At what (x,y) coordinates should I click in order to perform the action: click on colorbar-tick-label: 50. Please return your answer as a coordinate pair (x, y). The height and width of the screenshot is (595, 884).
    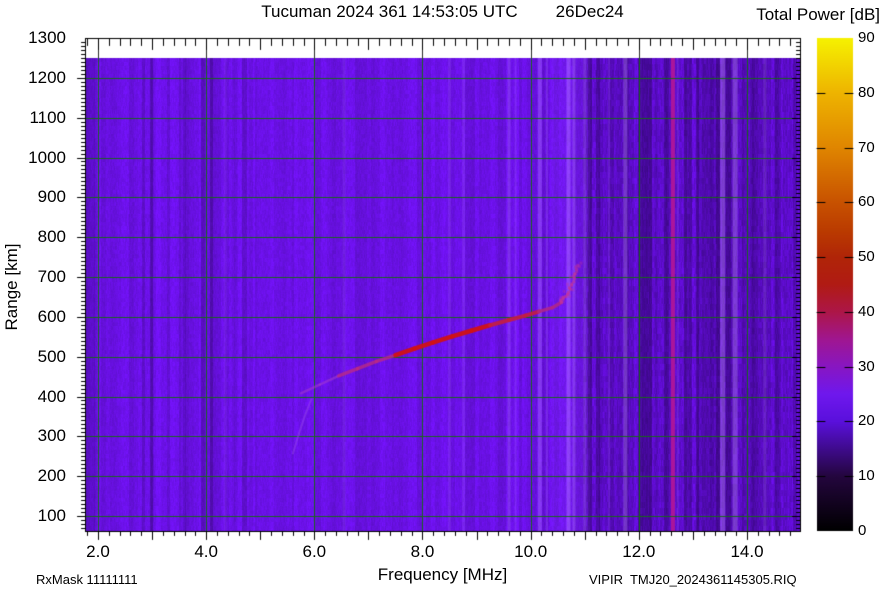
    Looking at the image, I should click on (866, 257).